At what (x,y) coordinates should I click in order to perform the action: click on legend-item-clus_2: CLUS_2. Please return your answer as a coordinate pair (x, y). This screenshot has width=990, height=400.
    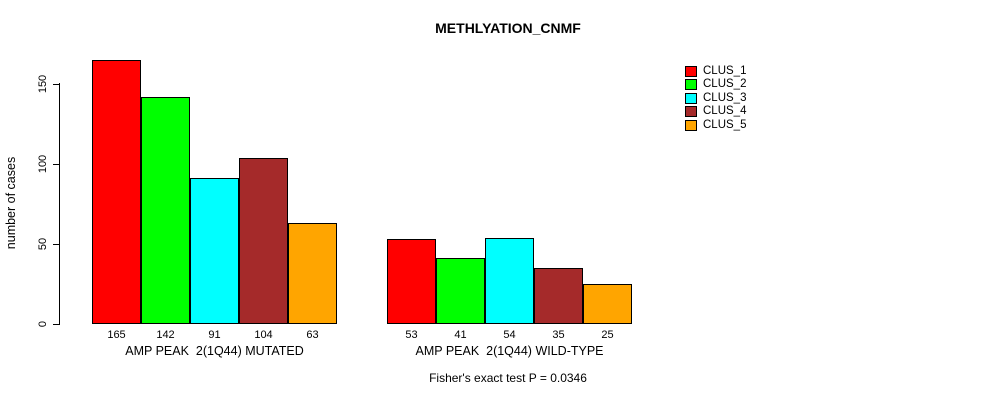
    Looking at the image, I should click on (725, 84).